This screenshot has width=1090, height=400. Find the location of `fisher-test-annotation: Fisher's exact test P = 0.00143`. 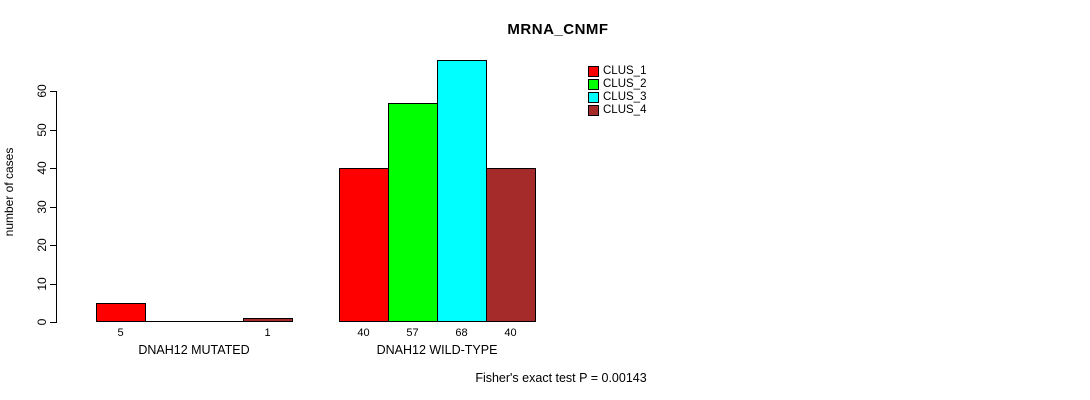

fisher-test-annotation: Fisher's exact test P = 0.00143 is located at coordinates (561, 378).